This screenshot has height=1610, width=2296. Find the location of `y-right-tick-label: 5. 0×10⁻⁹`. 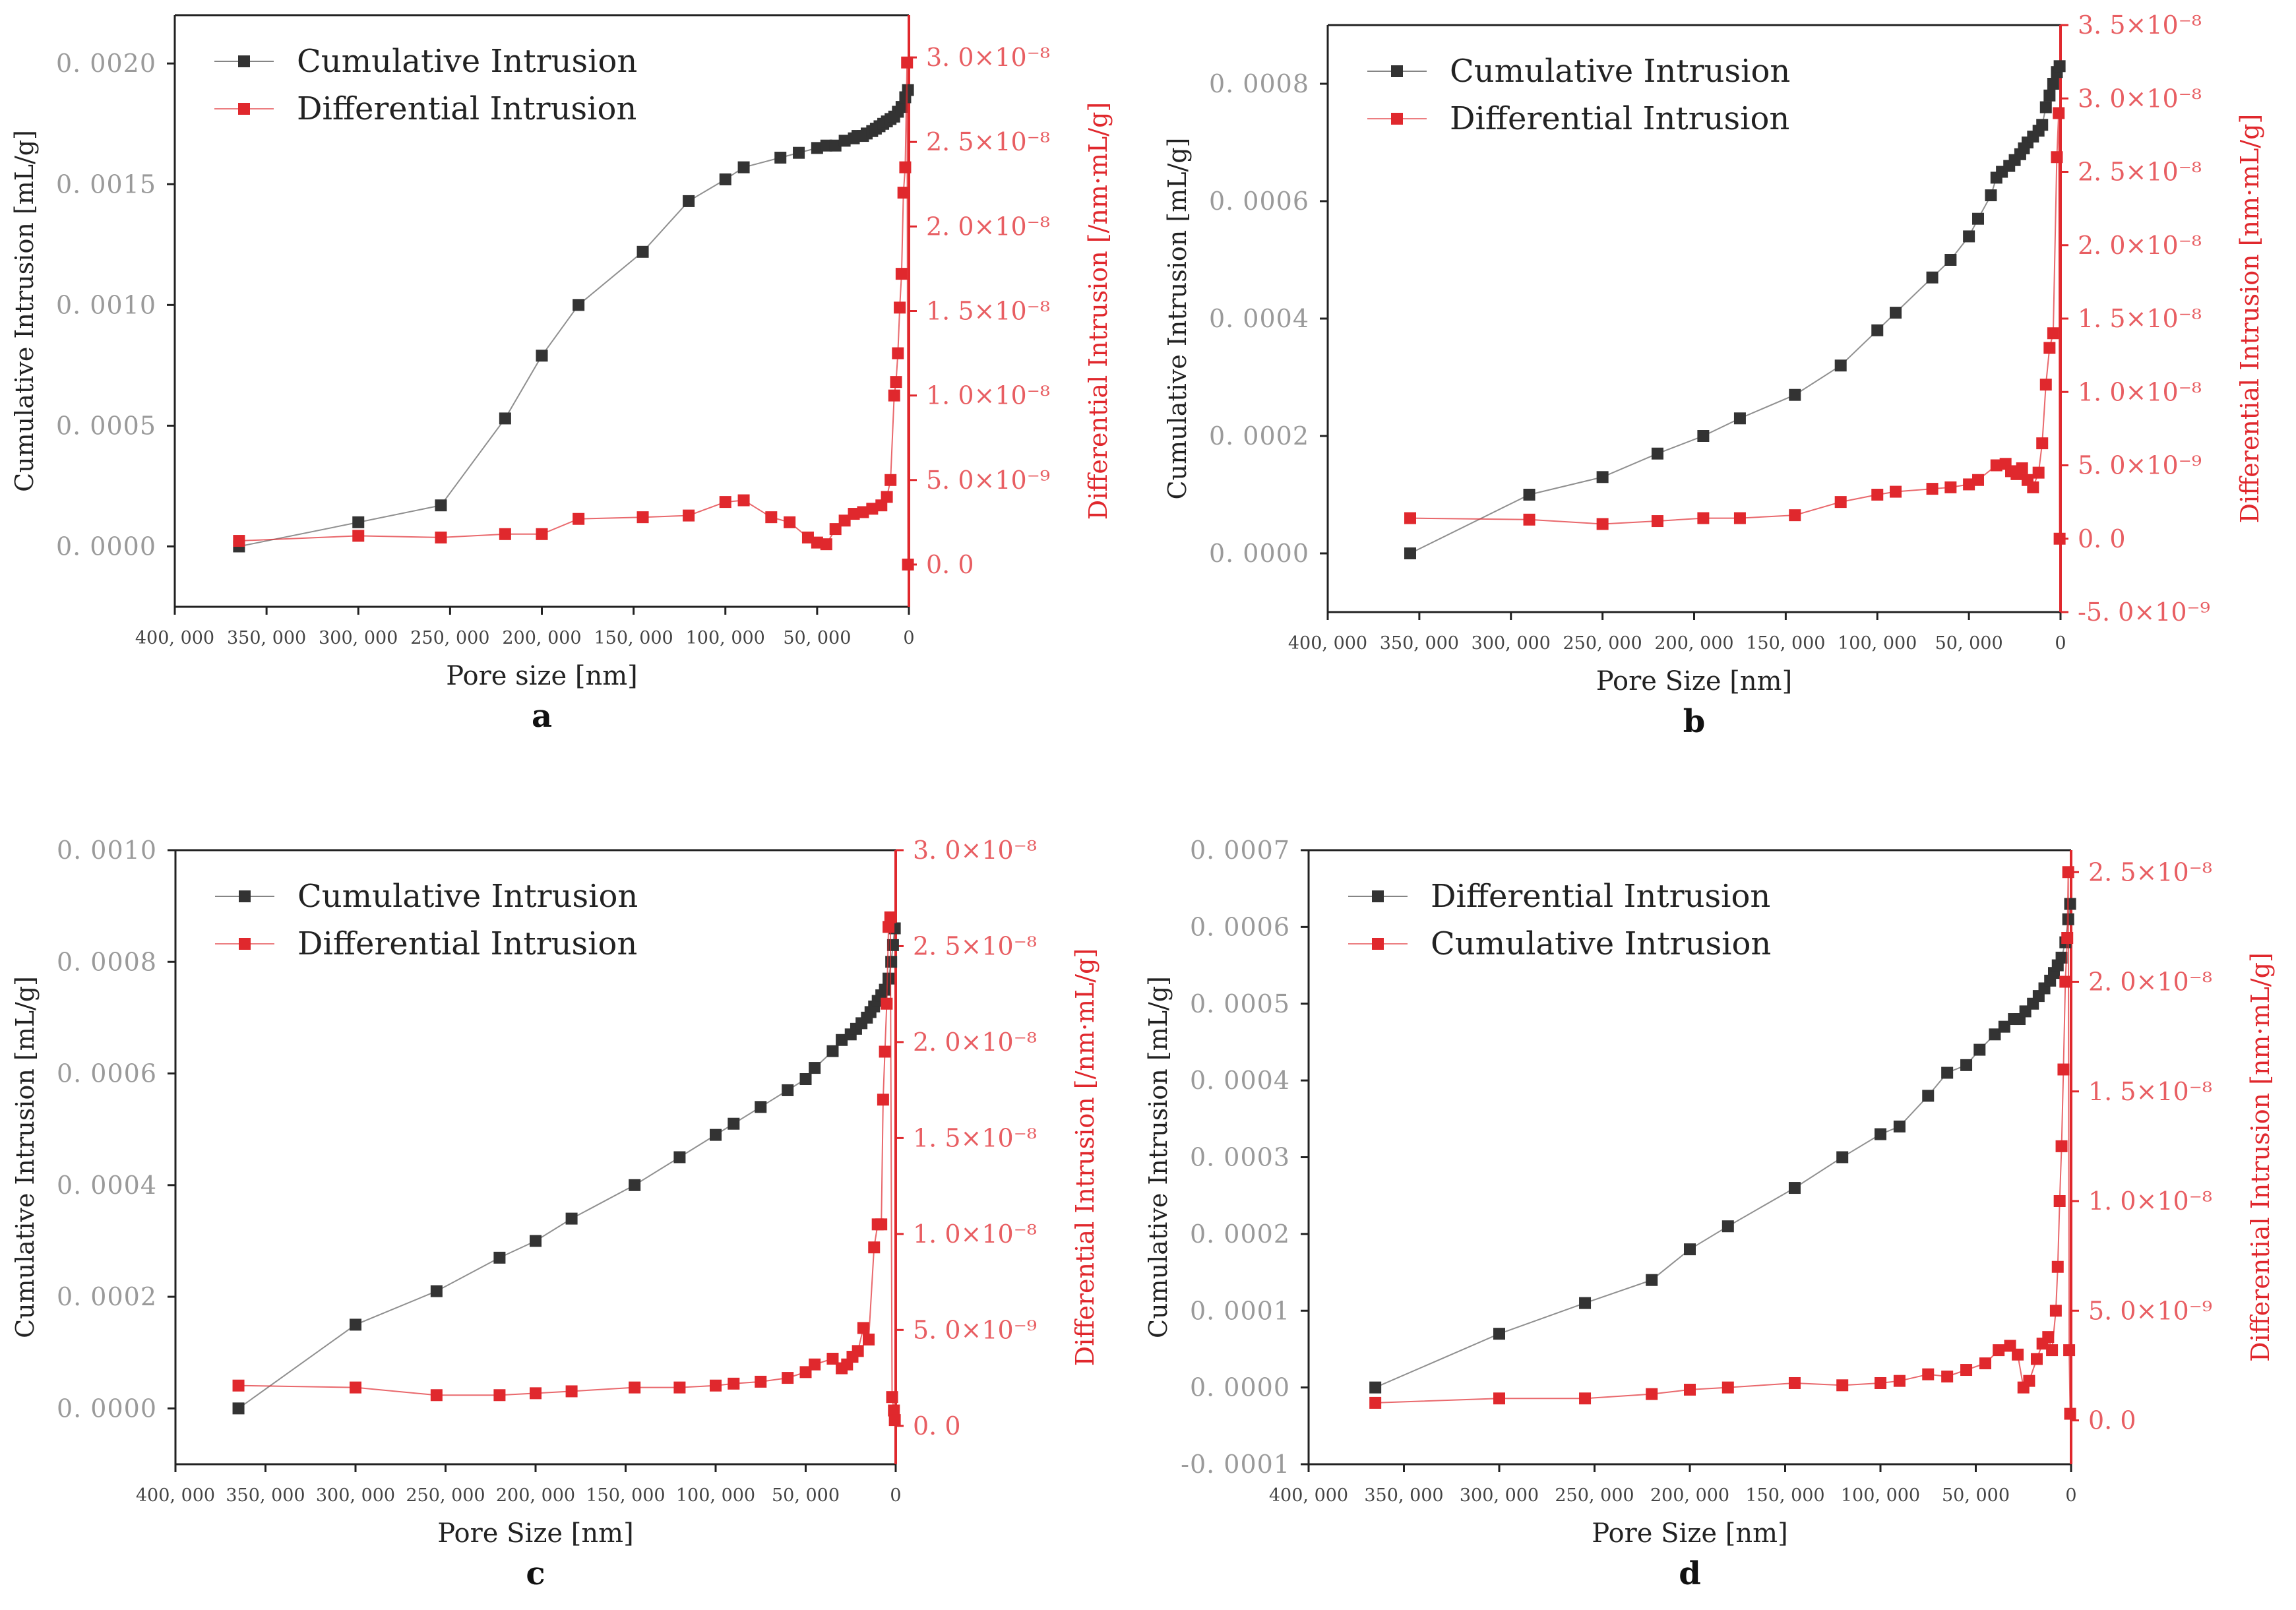

y-right-tick-label: 5. 0×10⁻⁹ is located at coordinates (988, 480).